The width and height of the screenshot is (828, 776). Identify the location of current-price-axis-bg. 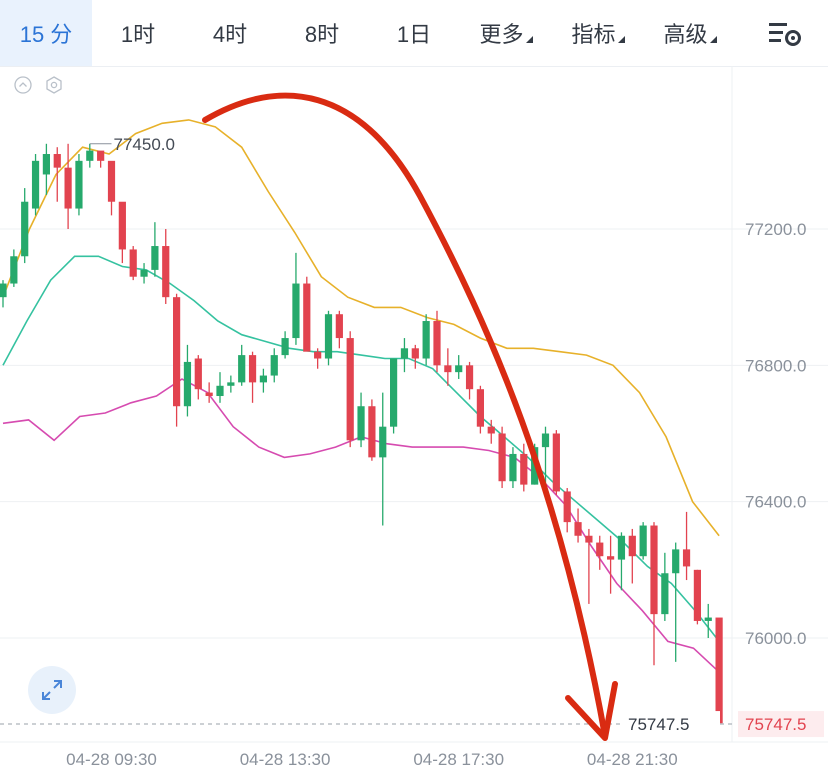
(781, 724).